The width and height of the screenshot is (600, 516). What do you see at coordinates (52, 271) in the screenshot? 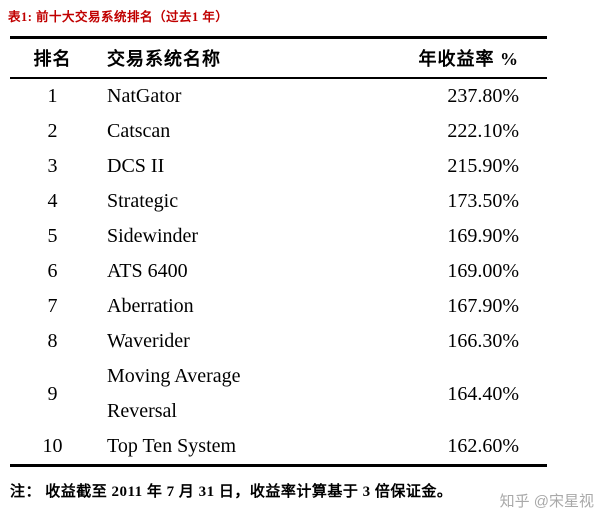
I see `cell-rank: 6` at bounding box center [52, 271].